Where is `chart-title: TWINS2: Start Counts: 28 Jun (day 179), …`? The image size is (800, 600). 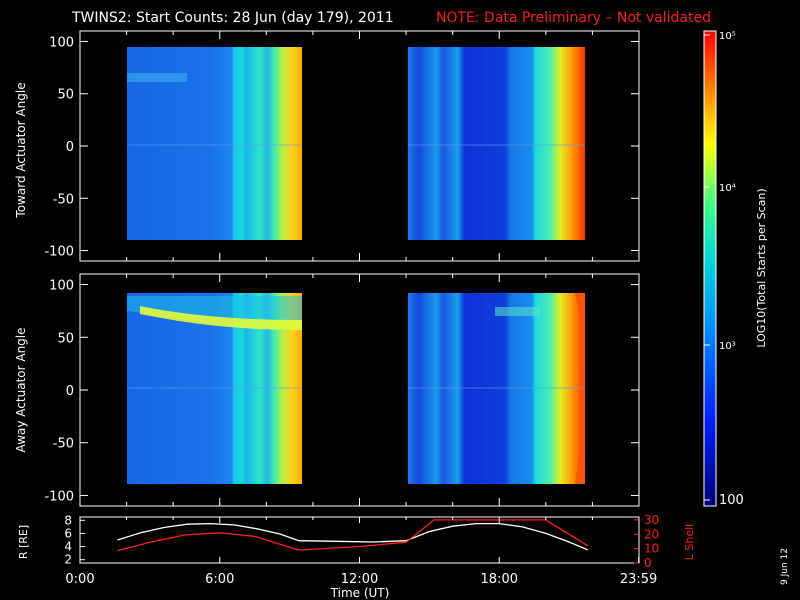 chart-title: TWINS2: Start Counts: 28 Jun (day 179), … is located at coordinates (232, 18).